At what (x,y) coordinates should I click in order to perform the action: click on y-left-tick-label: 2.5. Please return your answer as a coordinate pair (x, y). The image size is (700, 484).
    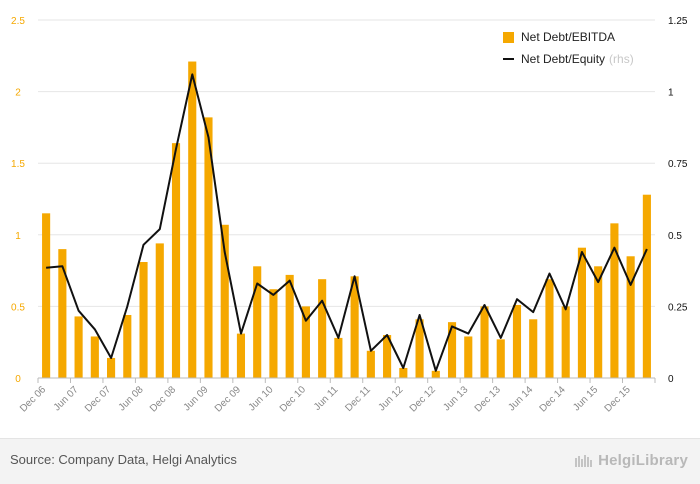
    Looking at the image, I should click on (18, 21).